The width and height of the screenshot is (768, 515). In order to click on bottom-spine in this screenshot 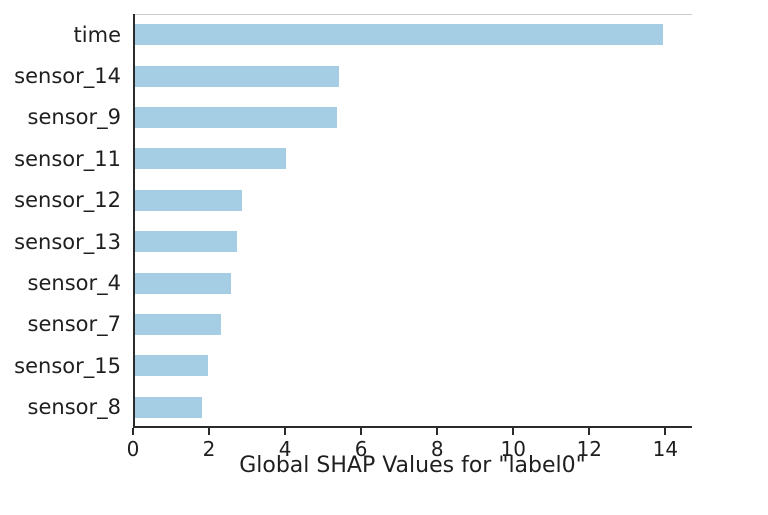, I will do `click(412, 427)`.